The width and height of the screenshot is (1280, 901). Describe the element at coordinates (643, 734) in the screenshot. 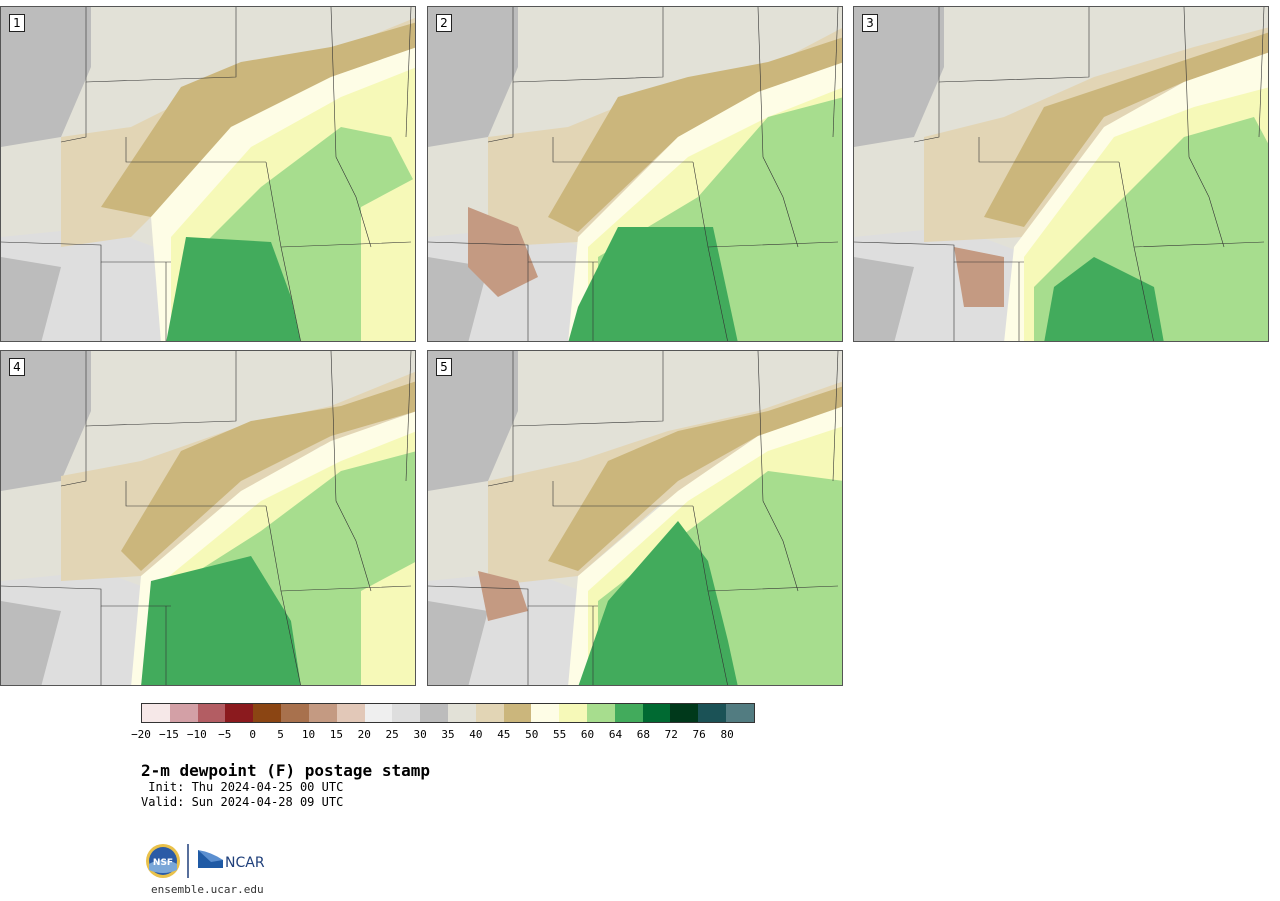

I see `colorbar-tick-label: 68` at that location.